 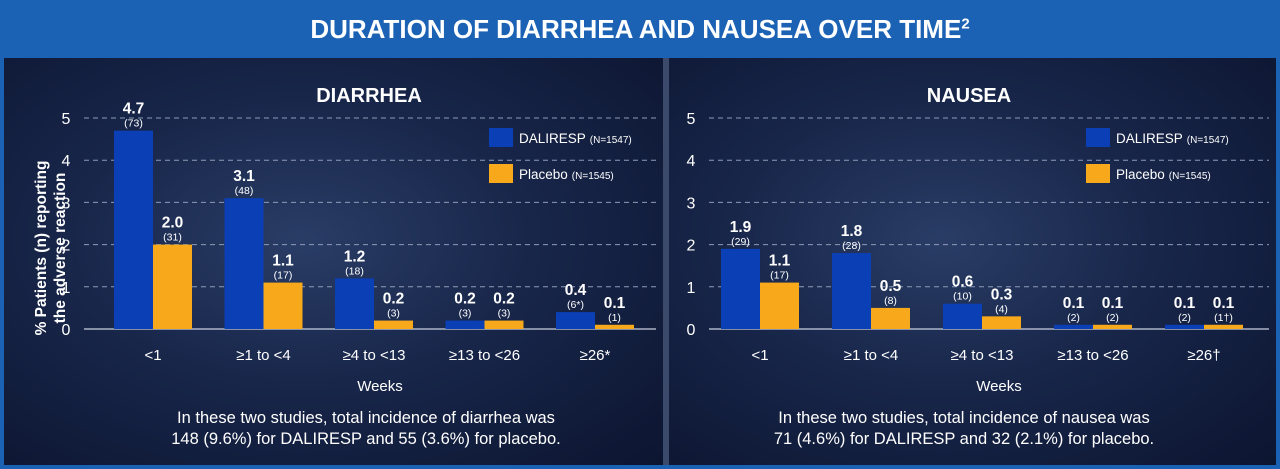 What do you see at coordinates (741, 227) in the screenshot?
I see `bar-value-label: 1.9` at bounding box center [741, 227].